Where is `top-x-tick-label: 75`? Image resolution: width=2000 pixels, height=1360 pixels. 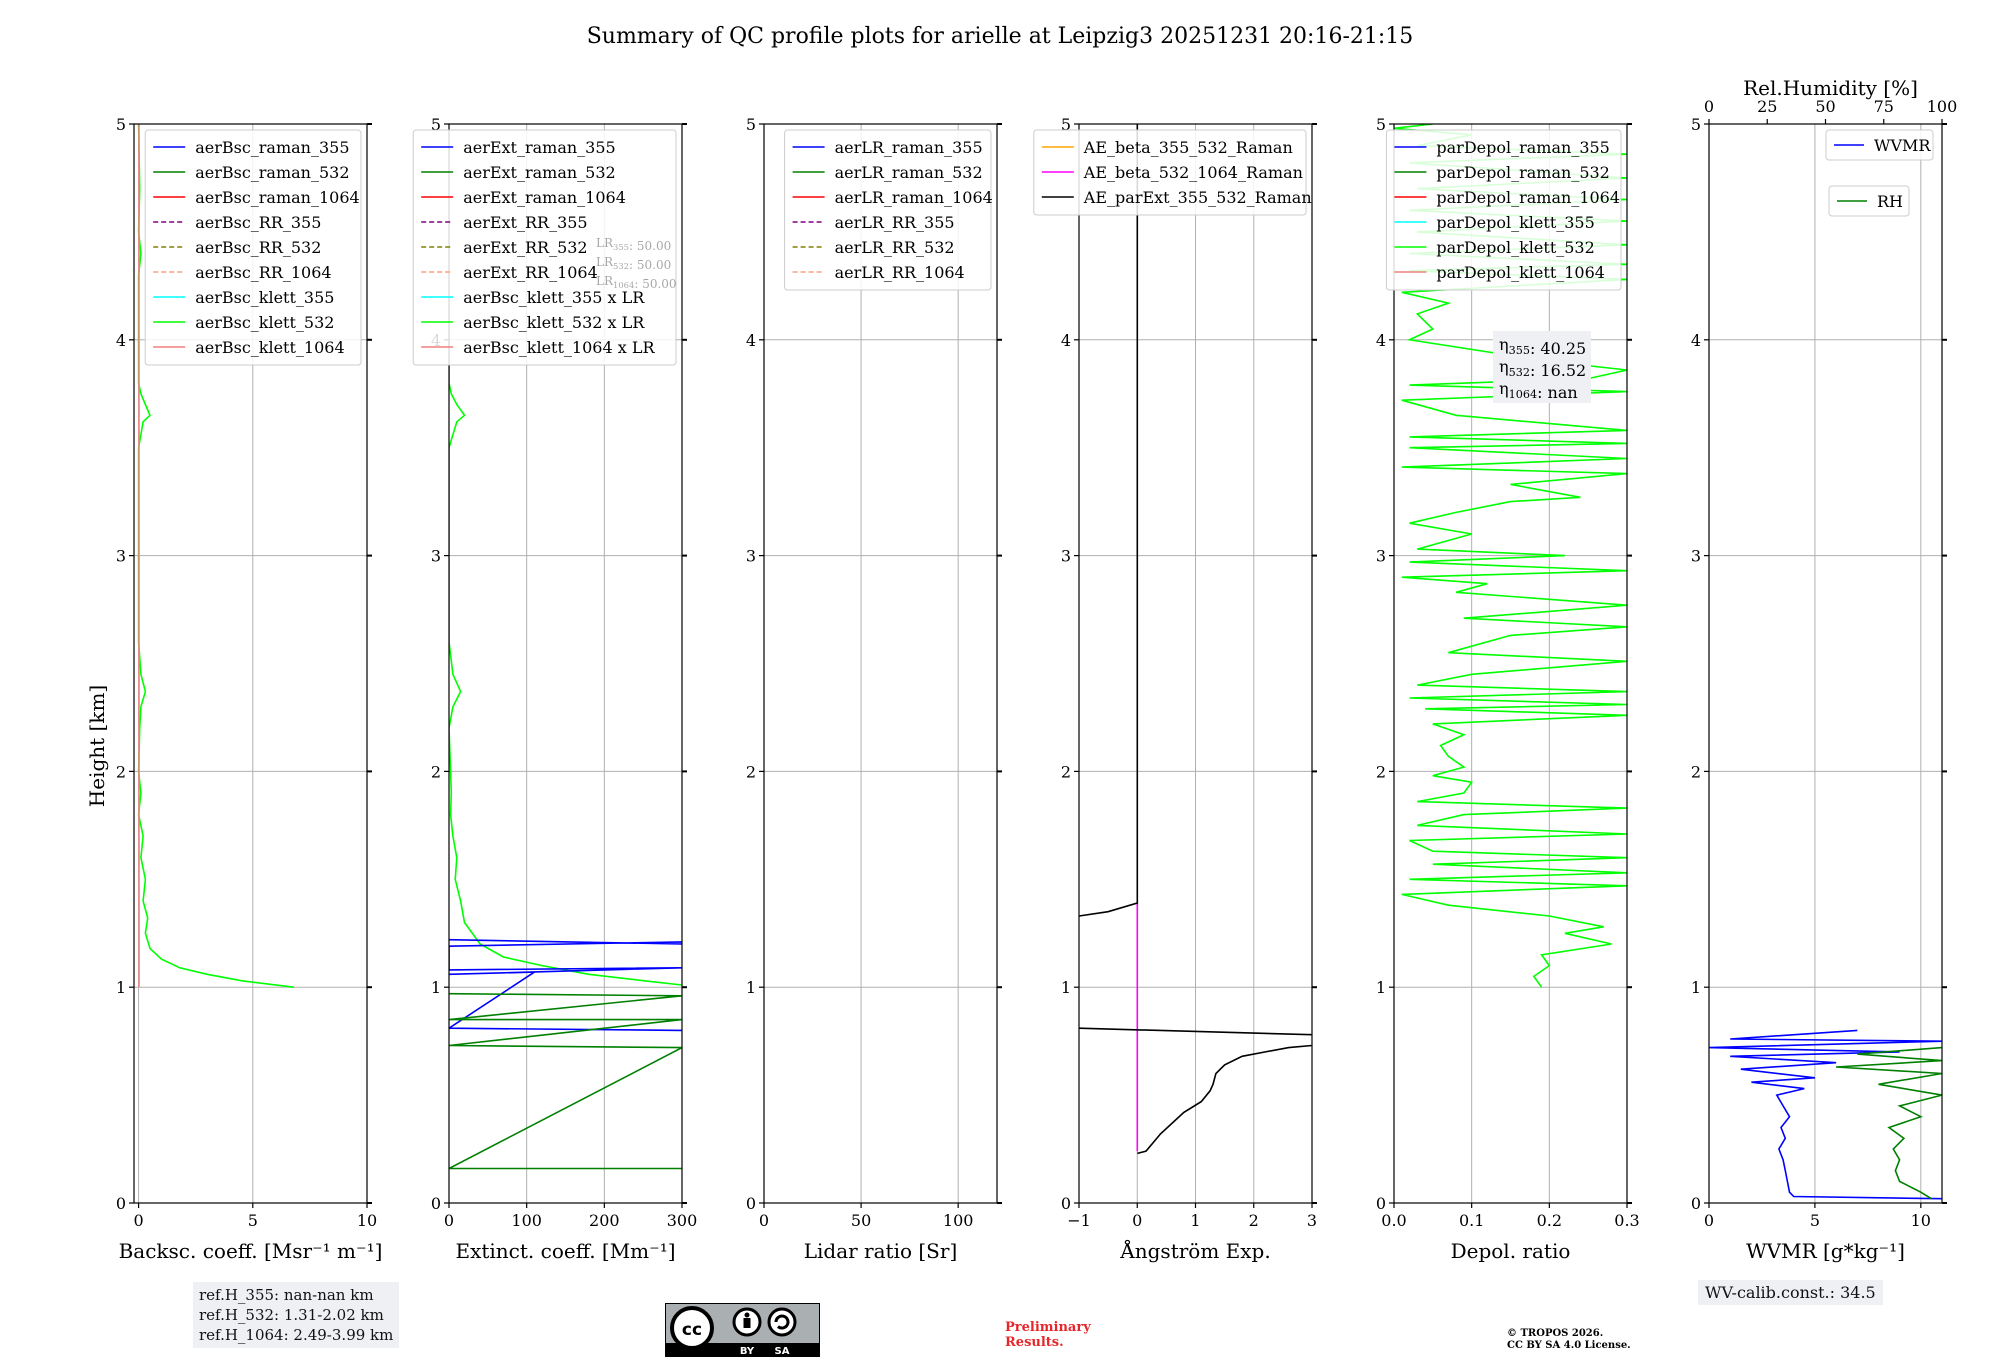 top-x-tick-label: 75 is located at coordinates (1884, 106).